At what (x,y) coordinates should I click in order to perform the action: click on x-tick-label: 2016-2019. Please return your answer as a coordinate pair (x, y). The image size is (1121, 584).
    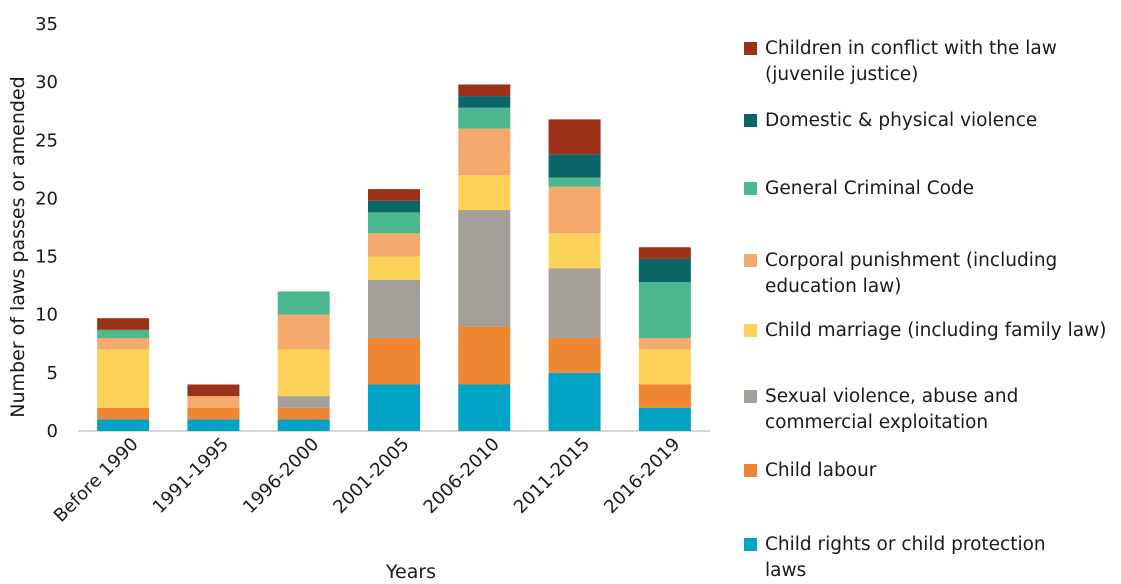
    Looking at the image, I should click on (642, 476).